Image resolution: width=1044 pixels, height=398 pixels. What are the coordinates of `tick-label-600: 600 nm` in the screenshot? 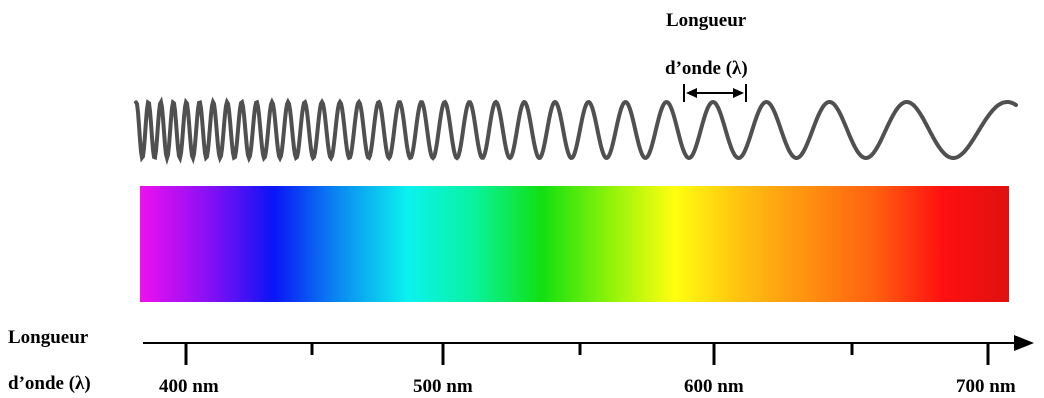 It's located at (714, 386).